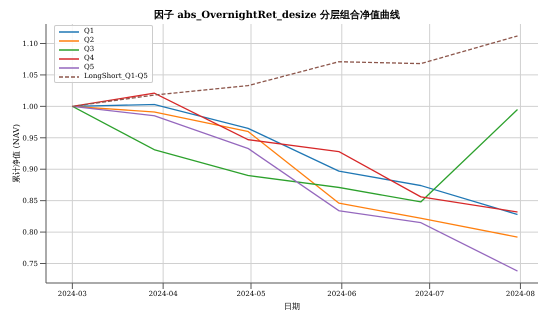  I want to click on chart-title: 因子 abs_OvernightRet_desize 分层组合净值曲线, so click(277, 15).